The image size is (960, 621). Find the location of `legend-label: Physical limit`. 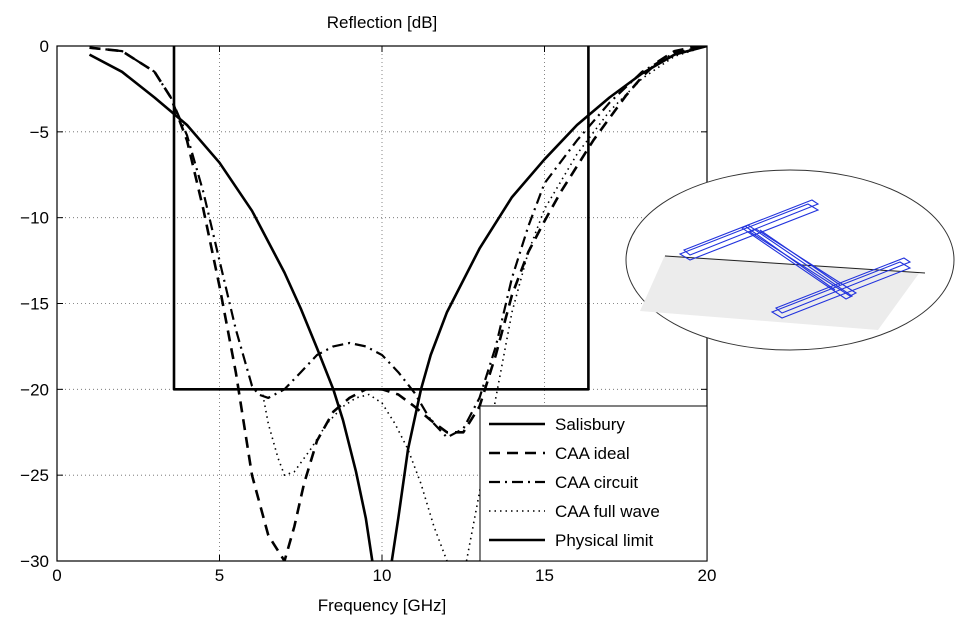

legend-label: Physical limit is located at coordinates (604, 540).